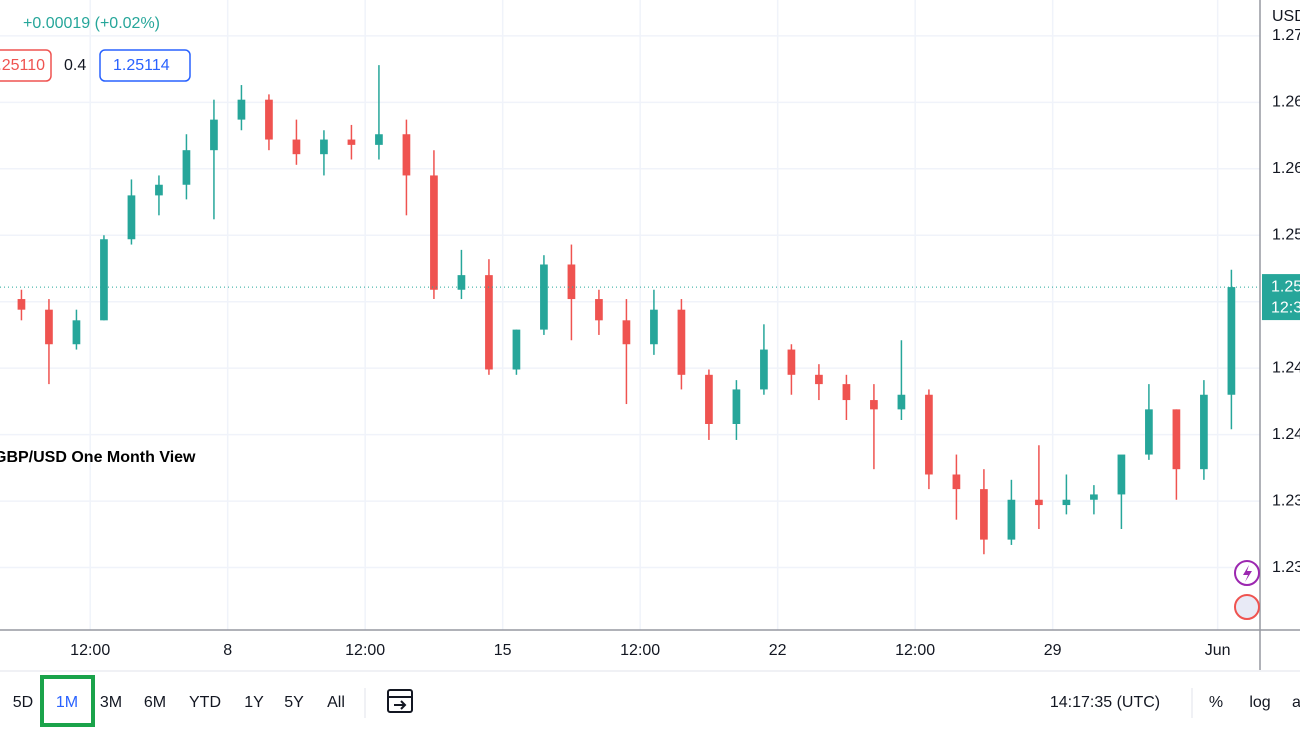 This screenshot has width=1300, height=731. I want to click on range-button: 1Y, so click(254, 702).